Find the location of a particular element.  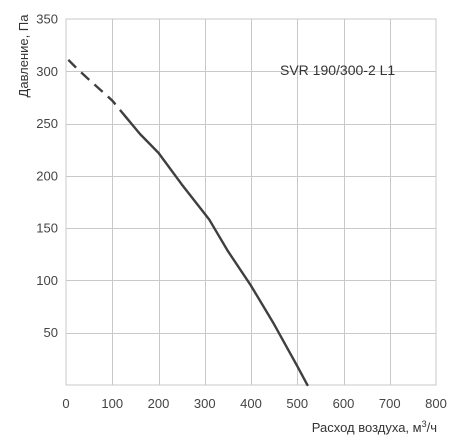

x-tick-label: 0 is located at coordinates (65, 403).